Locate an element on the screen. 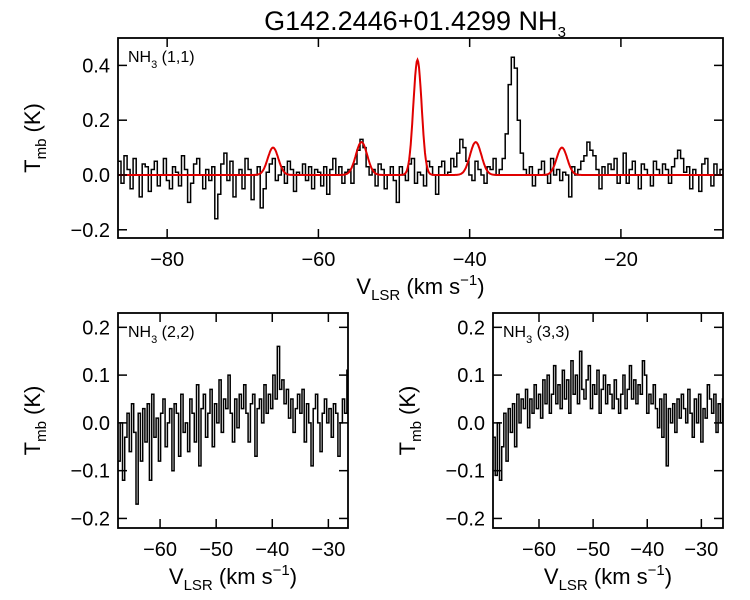 The height and width of the screenshot is (600, 750). panel-label: NH3 (3,3) is located at coordinates (536, 335).